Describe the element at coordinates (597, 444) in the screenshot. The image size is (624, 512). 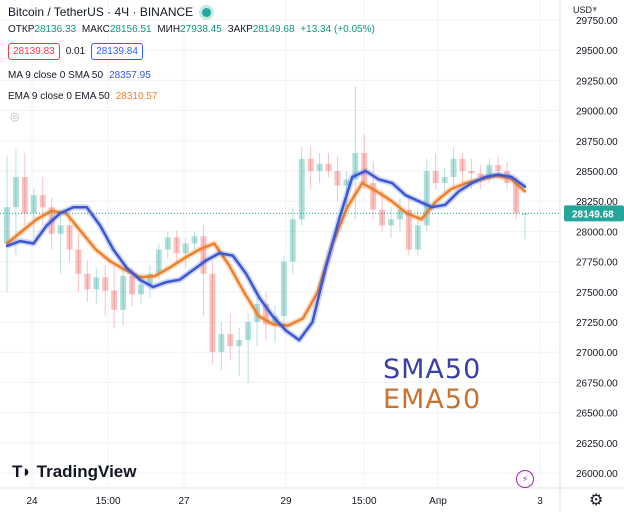
I see `price-tick-label: 26250.00` at that location.